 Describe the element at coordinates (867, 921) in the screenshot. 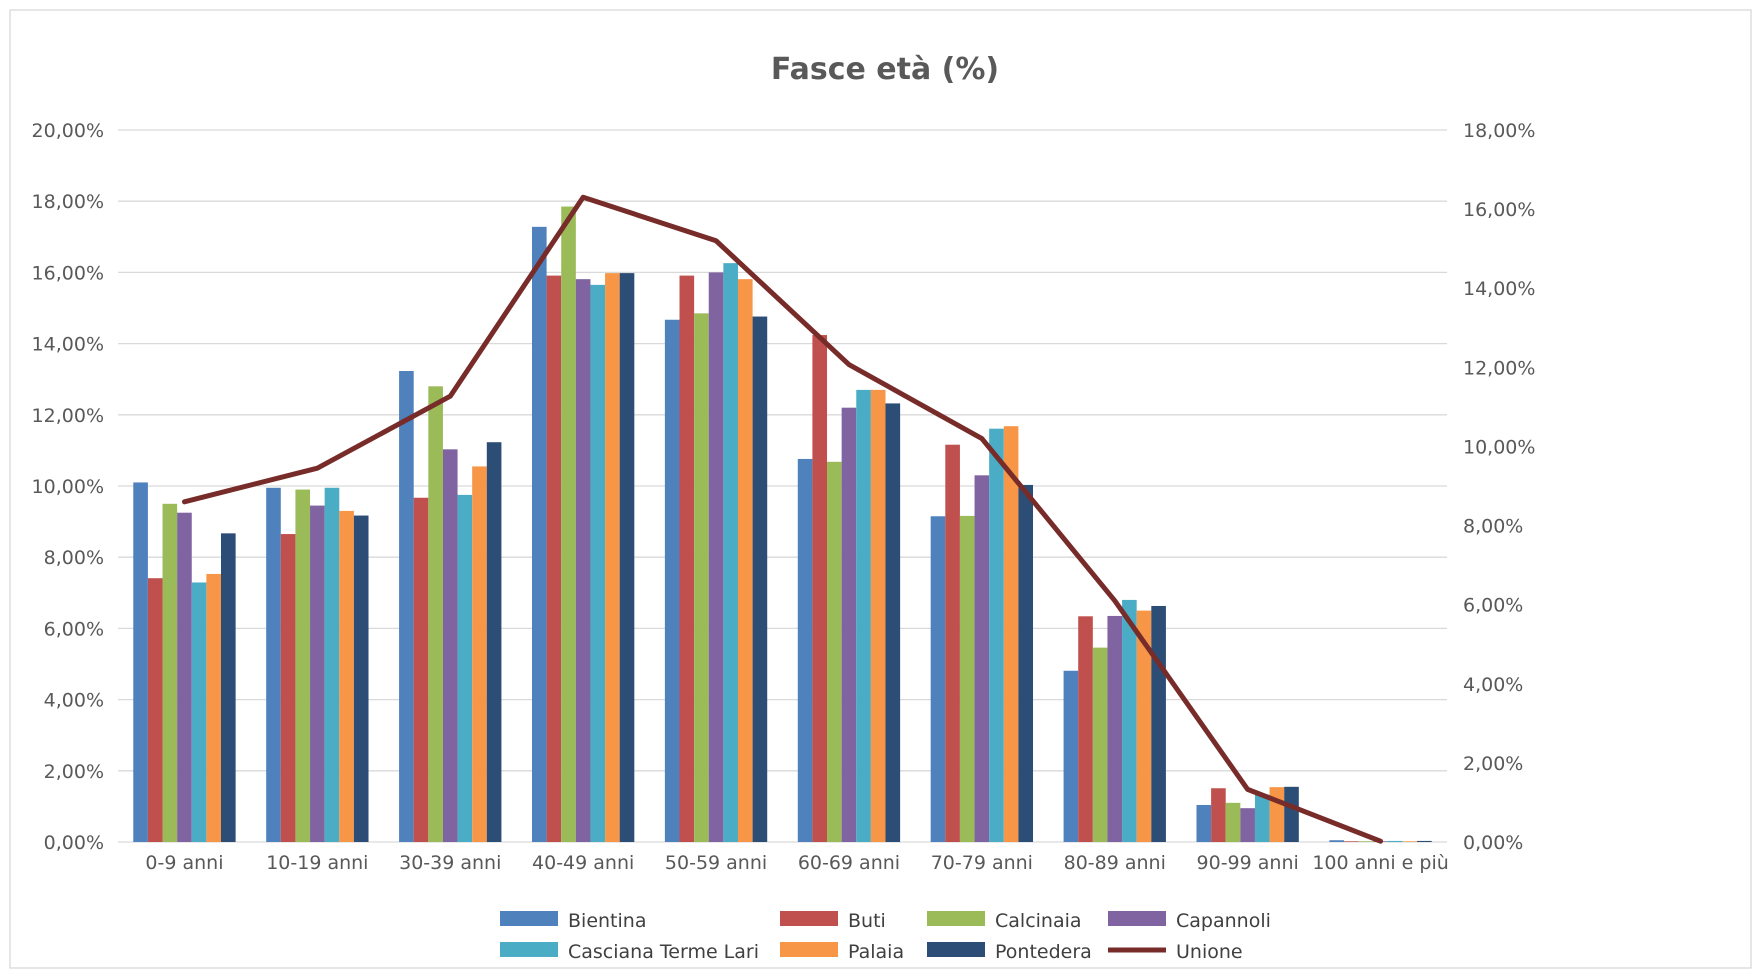

I see `legend-label-buti: Buti` at that location.